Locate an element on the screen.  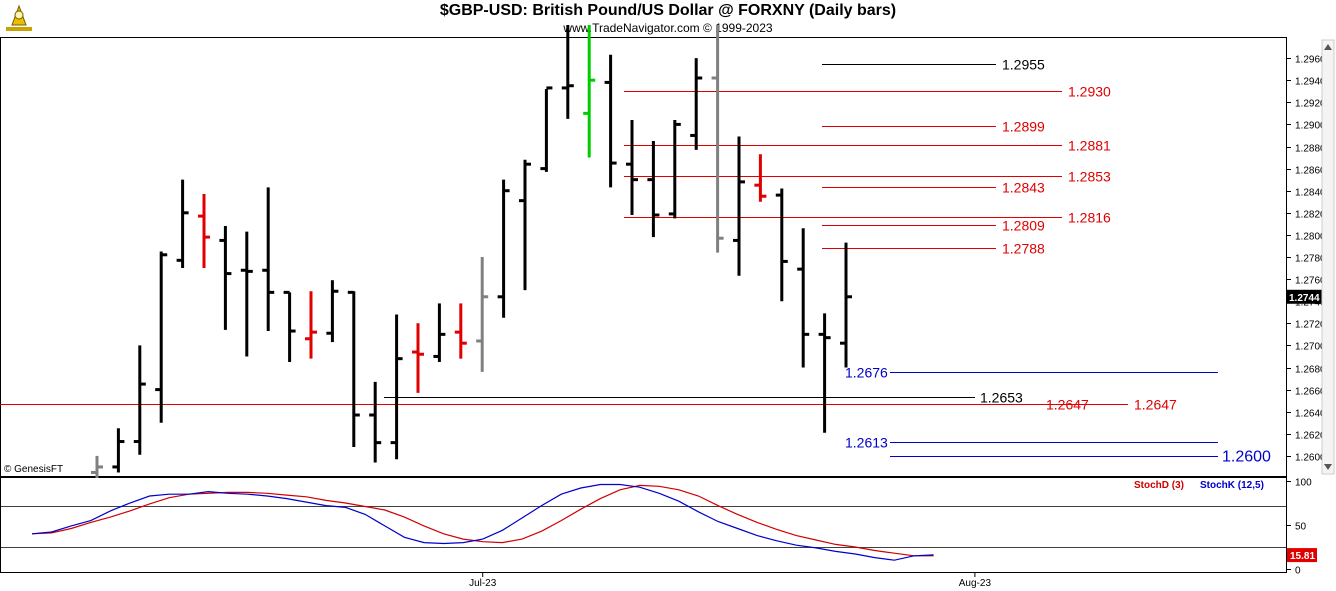
copyright-label: © GenesisFT is located at coordinates (33, 469).